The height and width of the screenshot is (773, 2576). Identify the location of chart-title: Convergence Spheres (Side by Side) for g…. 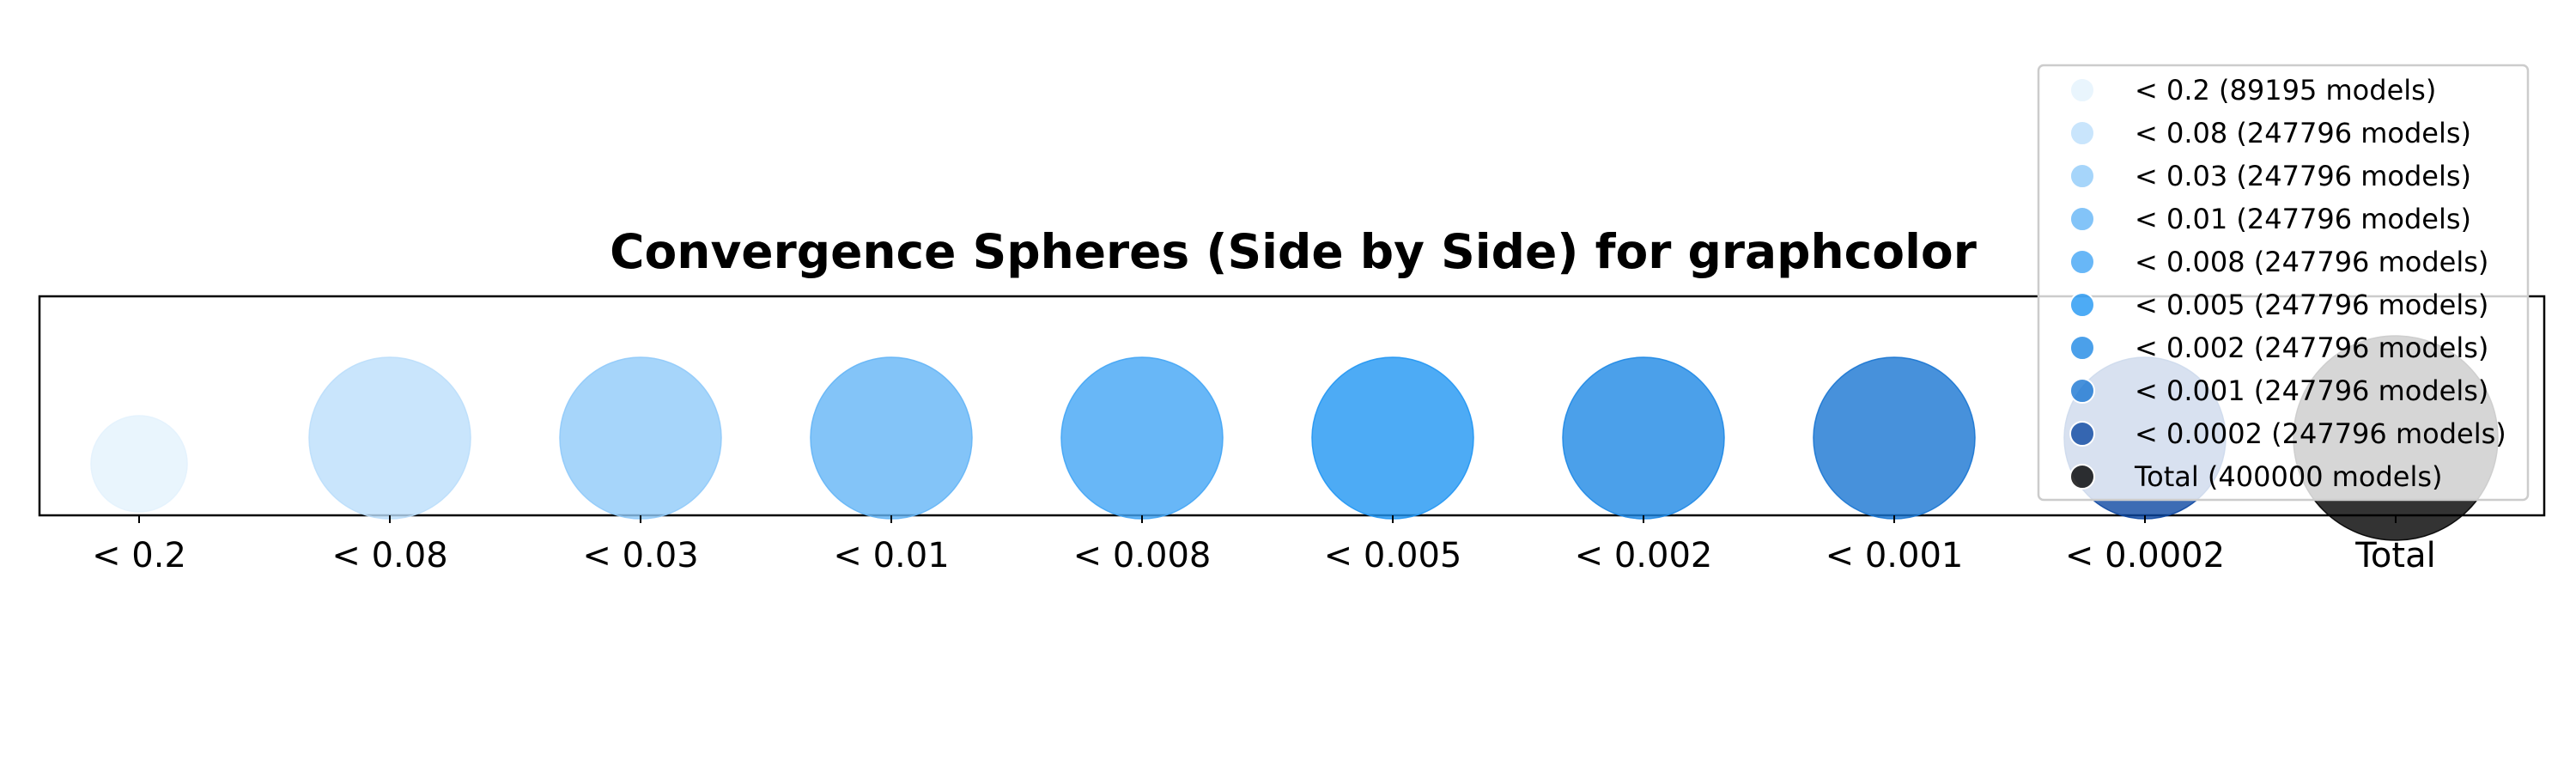
(1294, 251).